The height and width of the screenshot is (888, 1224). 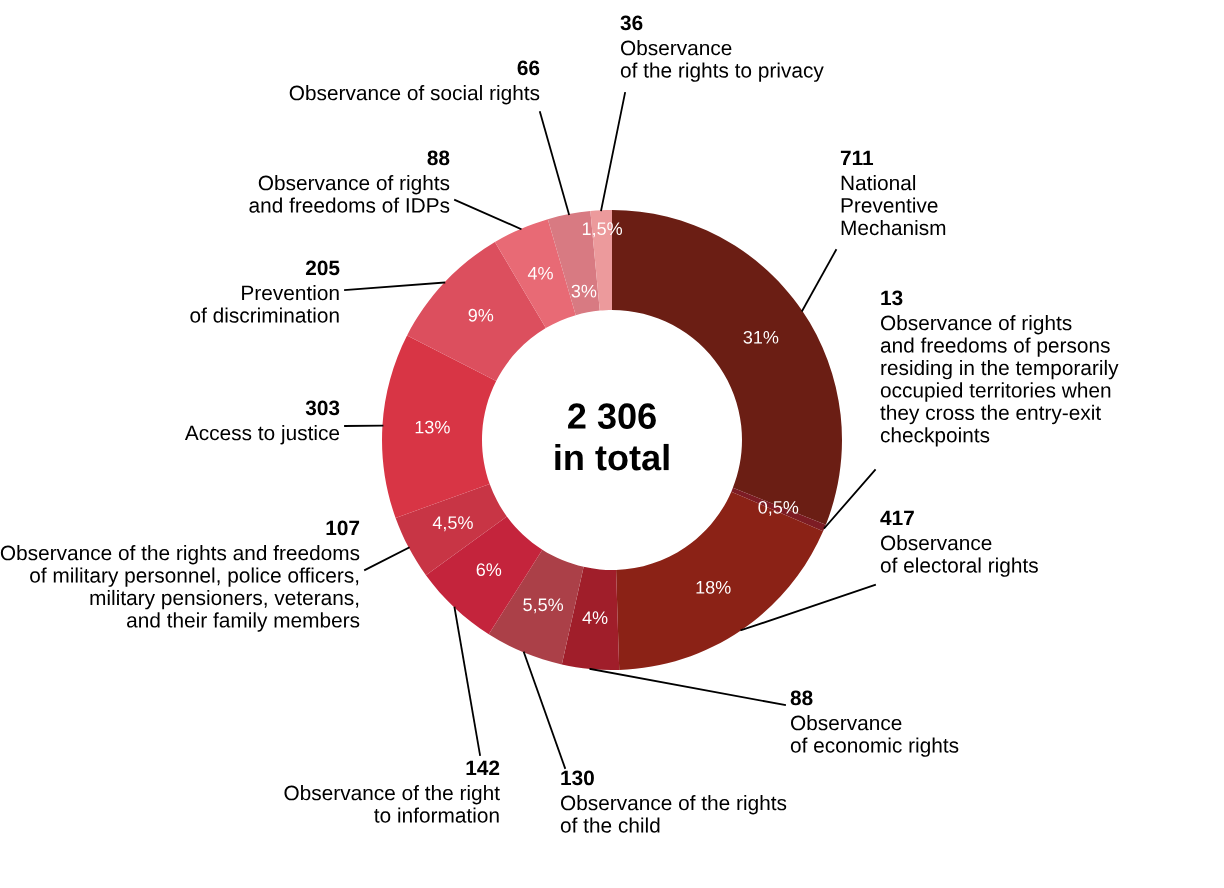 What do you see at coordinates (959, 543) in the screenshot?
I see `slice-label: 417 Observance of electoral rights` at bounding box center [959, 543].